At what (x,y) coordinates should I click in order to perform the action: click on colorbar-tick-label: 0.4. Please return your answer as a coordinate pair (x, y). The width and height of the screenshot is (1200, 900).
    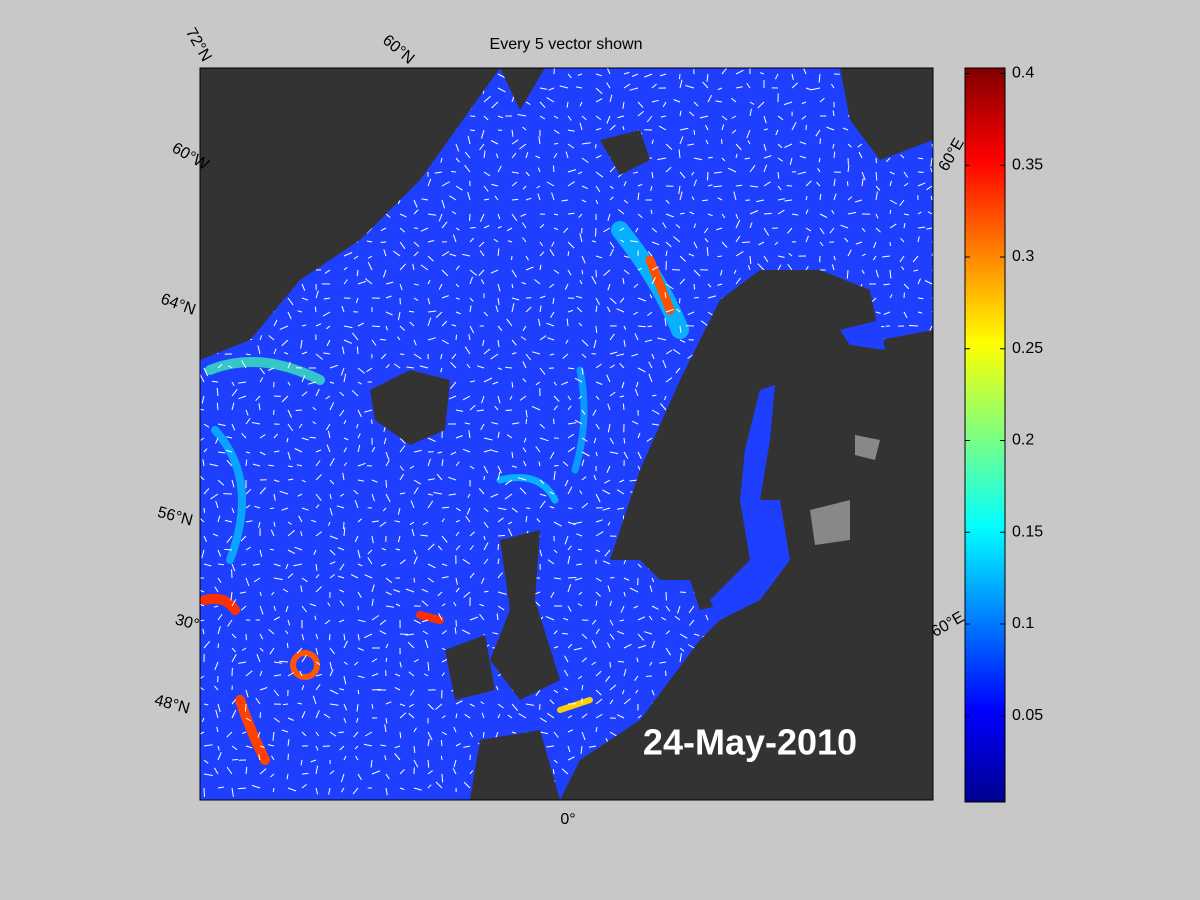
    Looking at the image, I should click on (1023, 73).